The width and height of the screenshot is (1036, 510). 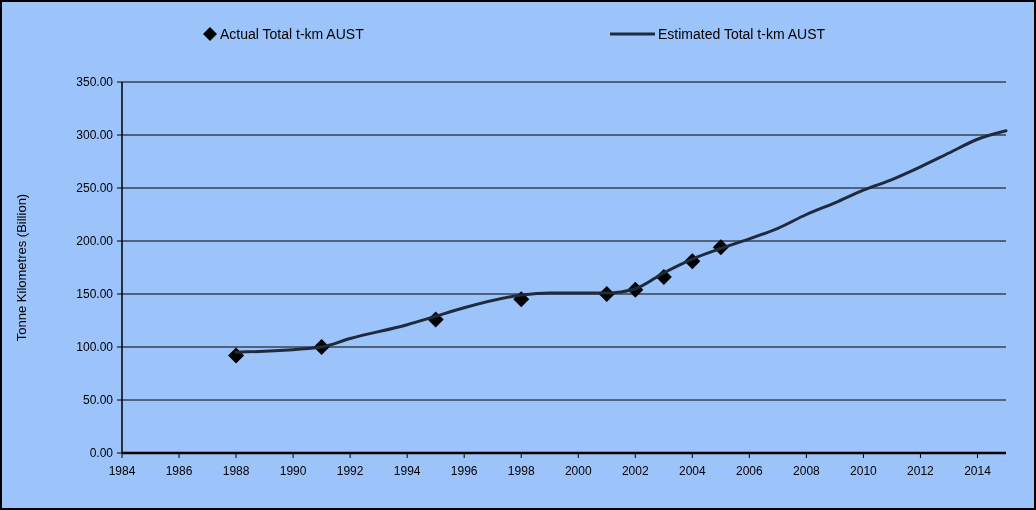 I want to click on x-tick-label: 2000, so click(x=578, y=471).